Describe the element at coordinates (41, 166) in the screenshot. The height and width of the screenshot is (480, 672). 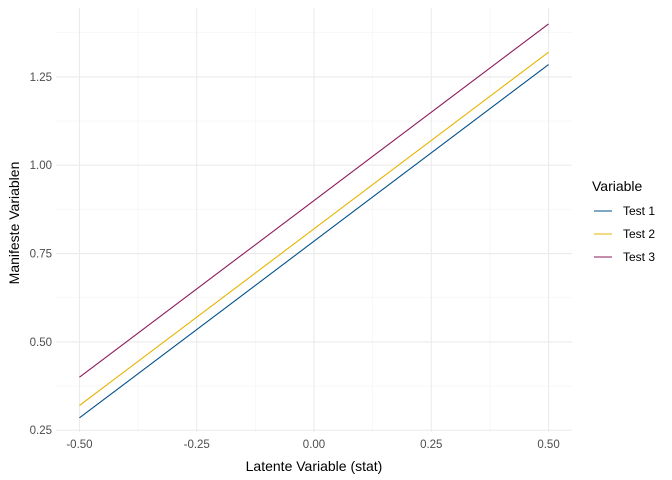
I see `y-tick-label: 1.00` at that location.